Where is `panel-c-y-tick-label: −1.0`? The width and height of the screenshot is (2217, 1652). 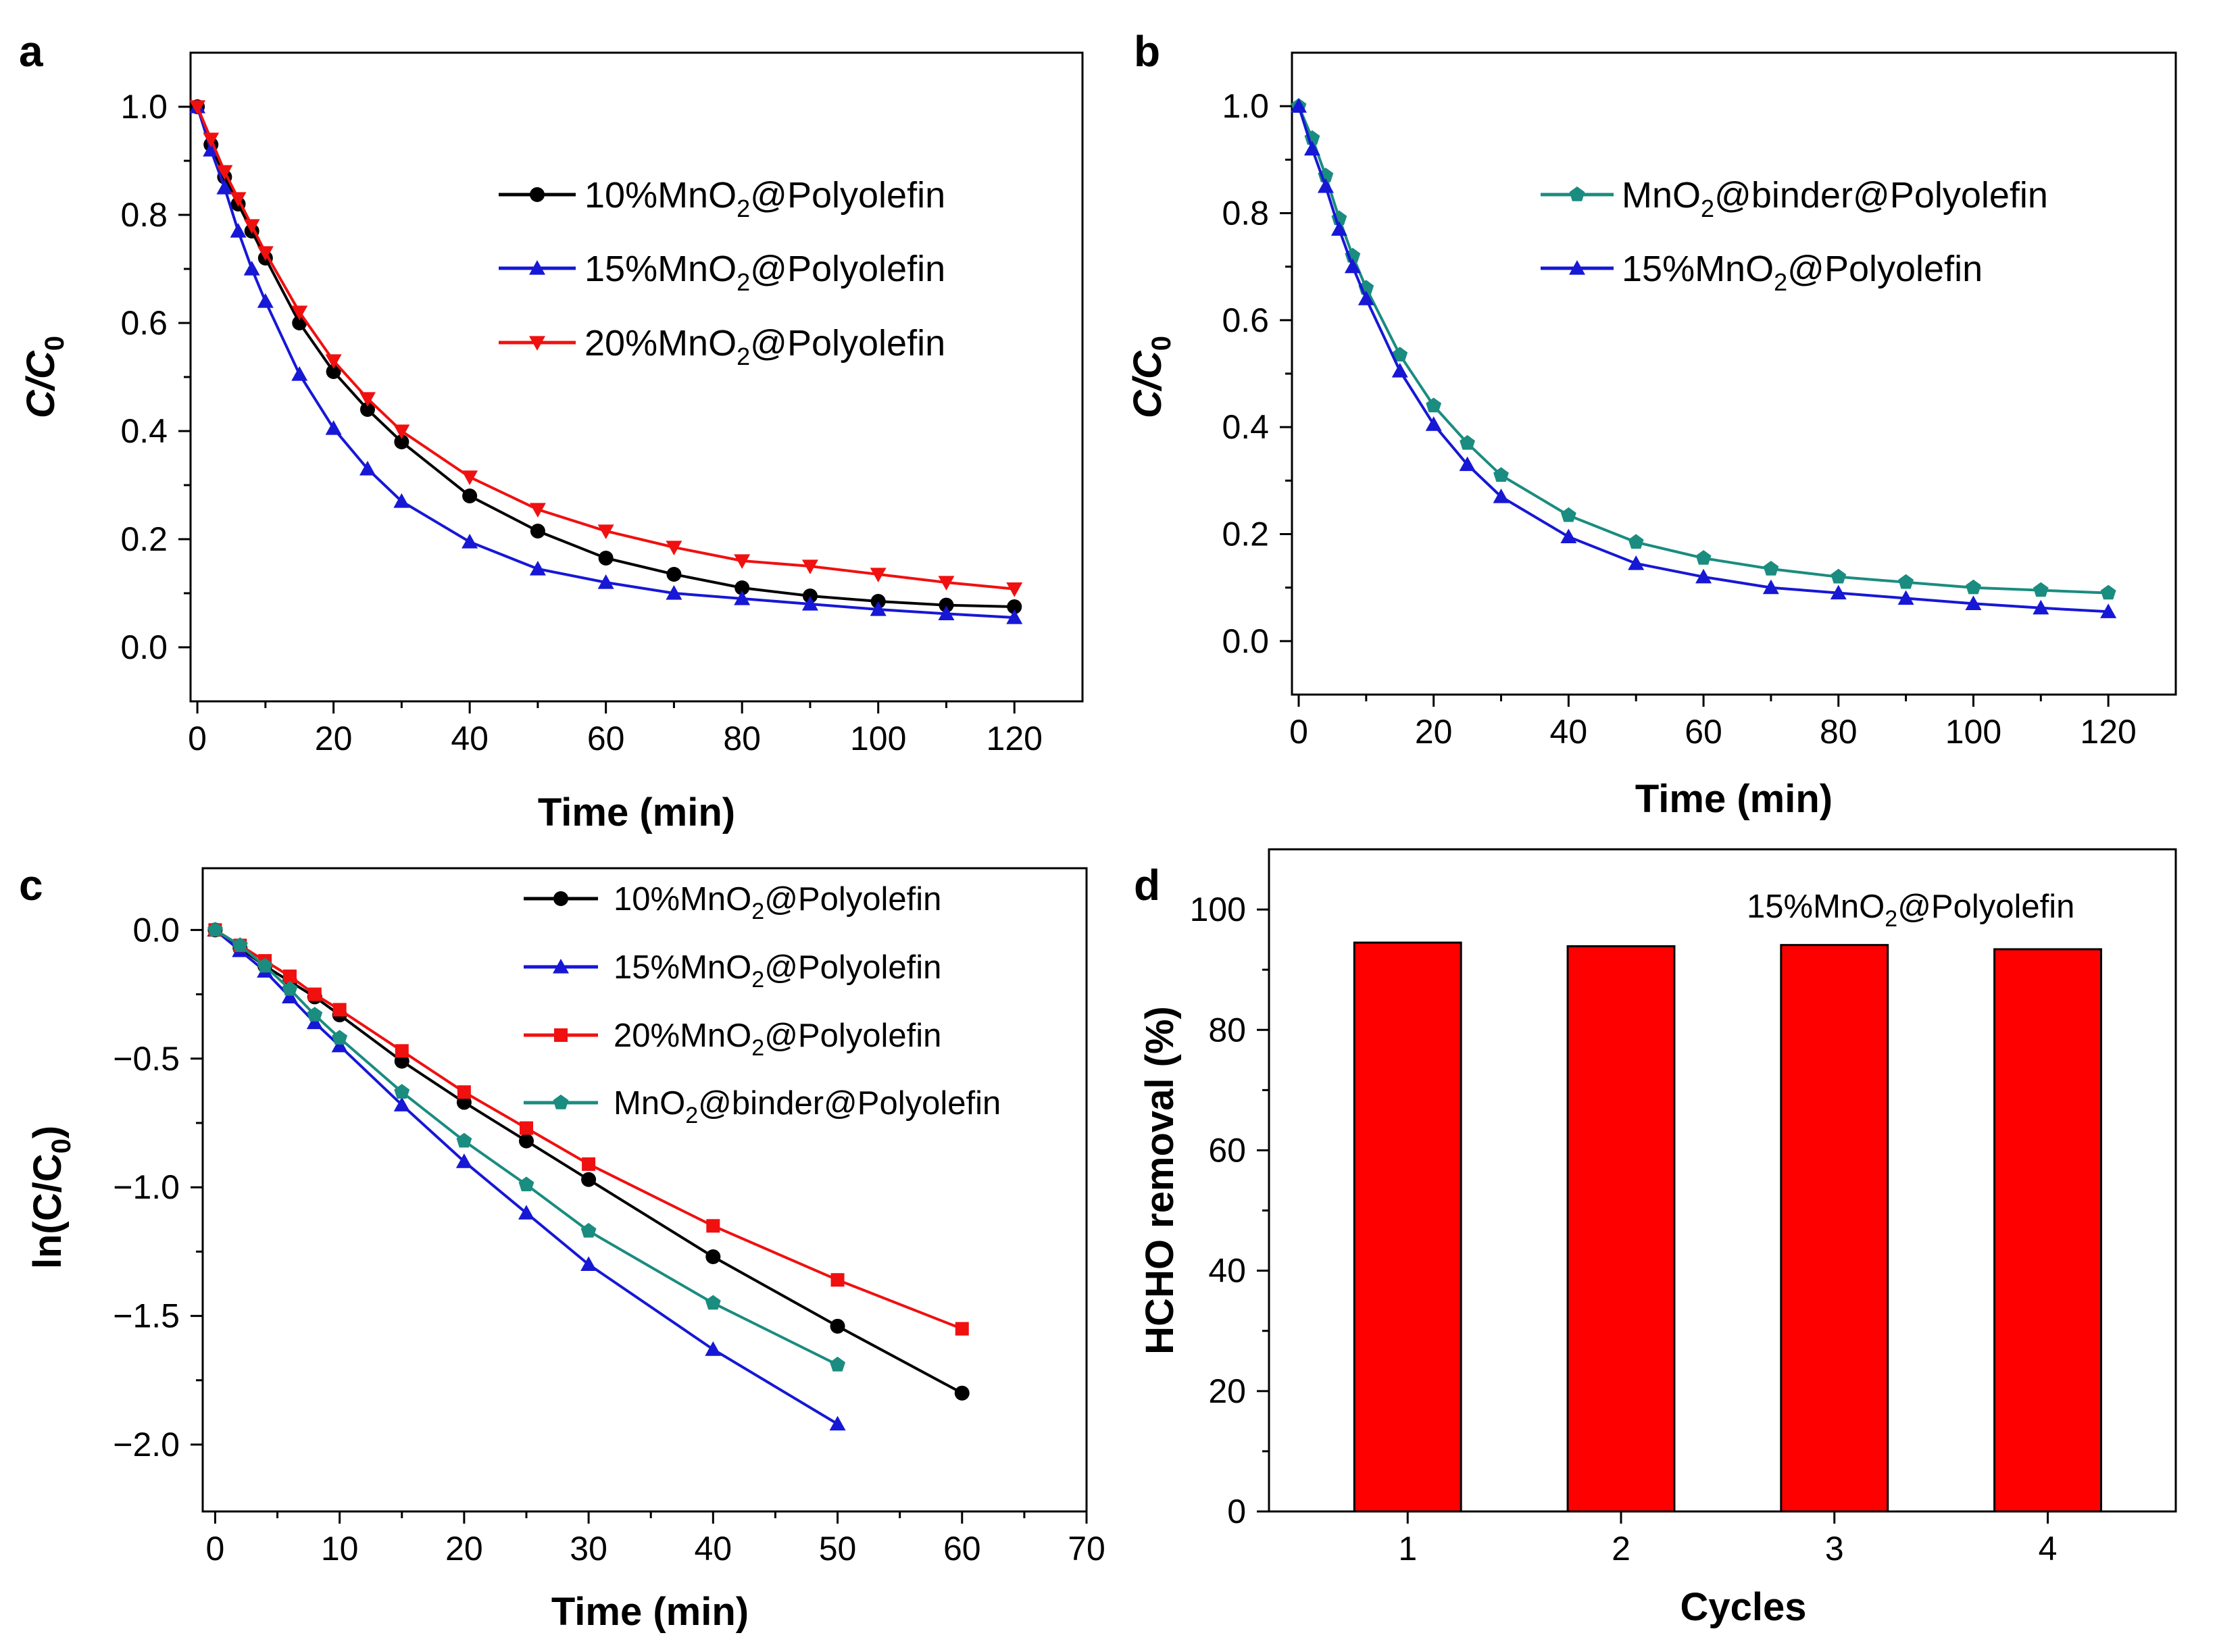 panel-c-y-tick-label: −1.0 is located at coordinates (146, 1187).